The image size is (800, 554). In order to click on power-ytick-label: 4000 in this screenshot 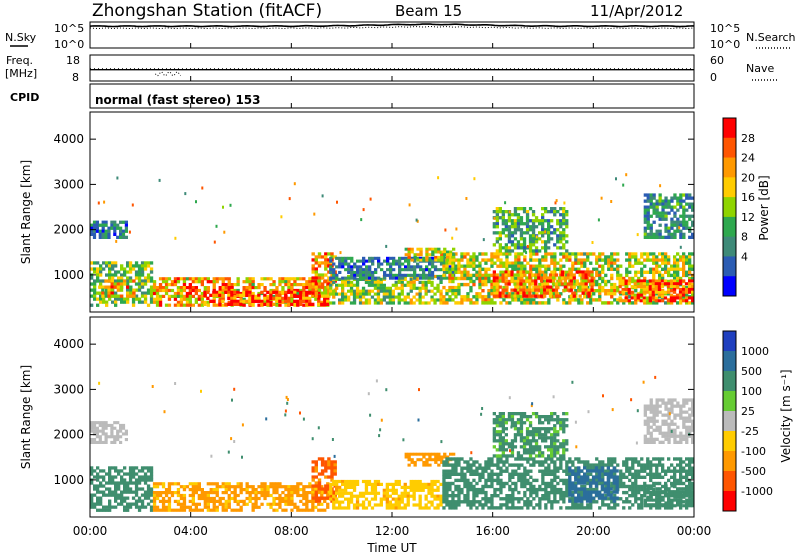, I will do `click(68, 139)`.